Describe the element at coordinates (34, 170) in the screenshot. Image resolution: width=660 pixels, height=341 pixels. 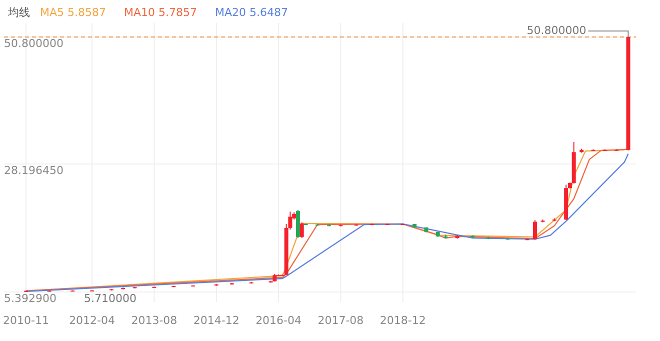
I see `y-tick-label: 28.196450` at that location.